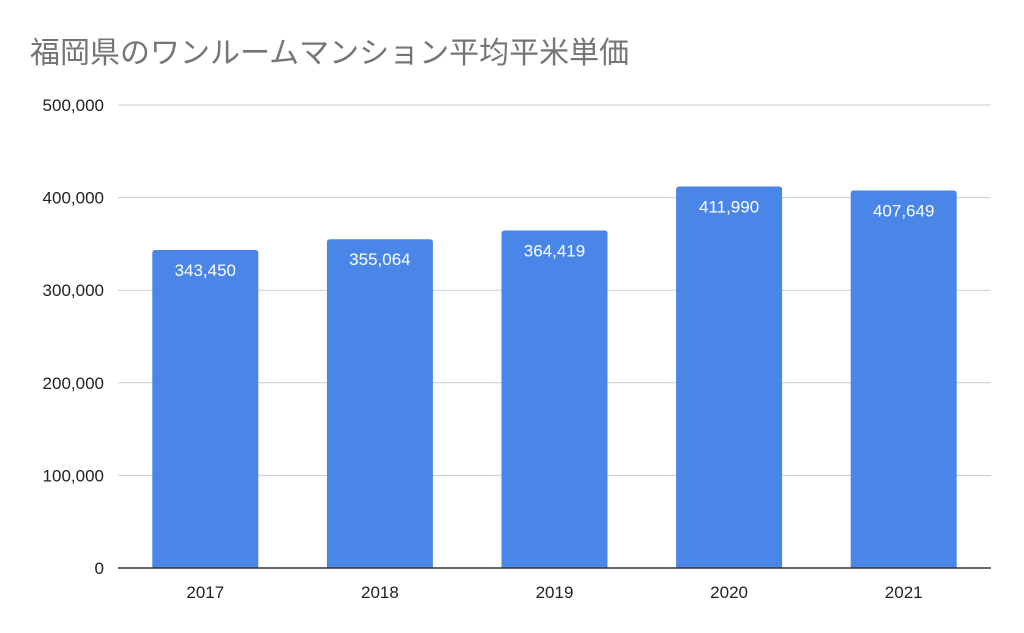 This screenshot has width=1024, height=633. What do you see at coordinates (379, 259) in the screenshot?
I see `data-label: 355,064` at bounding box center [379, 259].